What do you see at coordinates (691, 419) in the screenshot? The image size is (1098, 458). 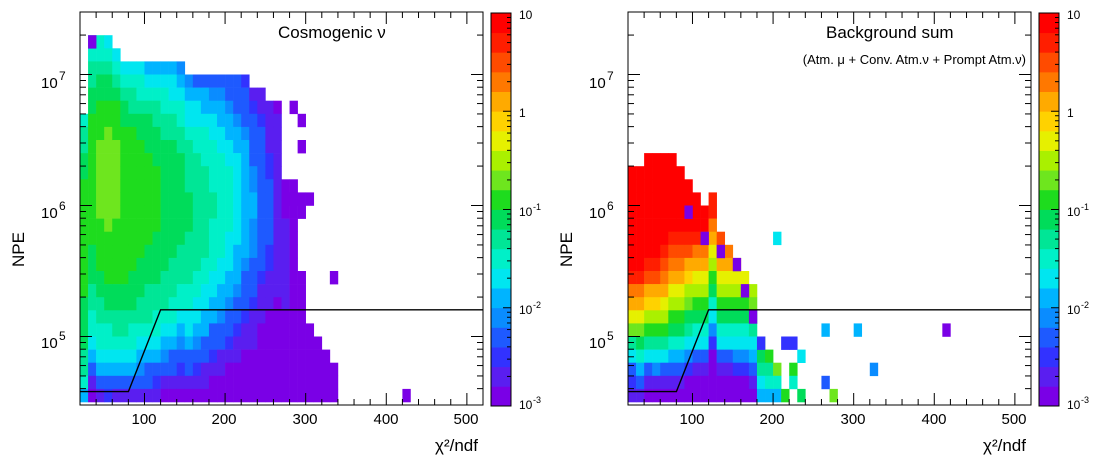 I see `x-tick-label: 100` at bounding box center [691, 419].